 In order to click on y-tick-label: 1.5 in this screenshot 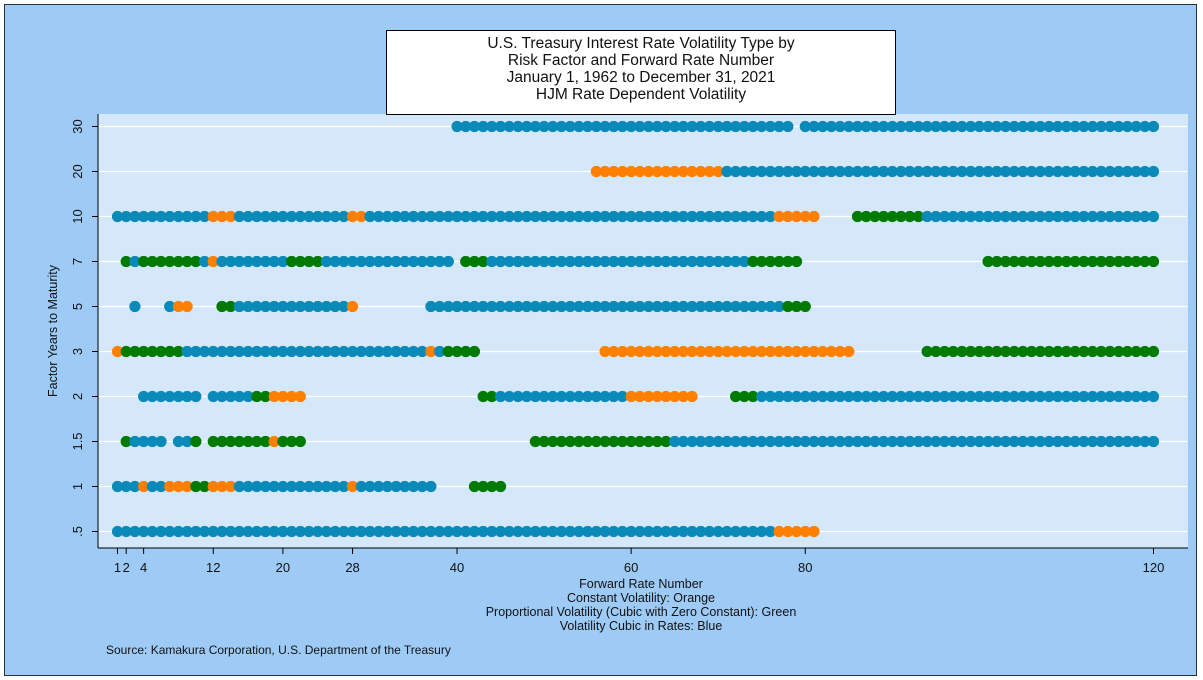, I will do `click(77, 441)`.